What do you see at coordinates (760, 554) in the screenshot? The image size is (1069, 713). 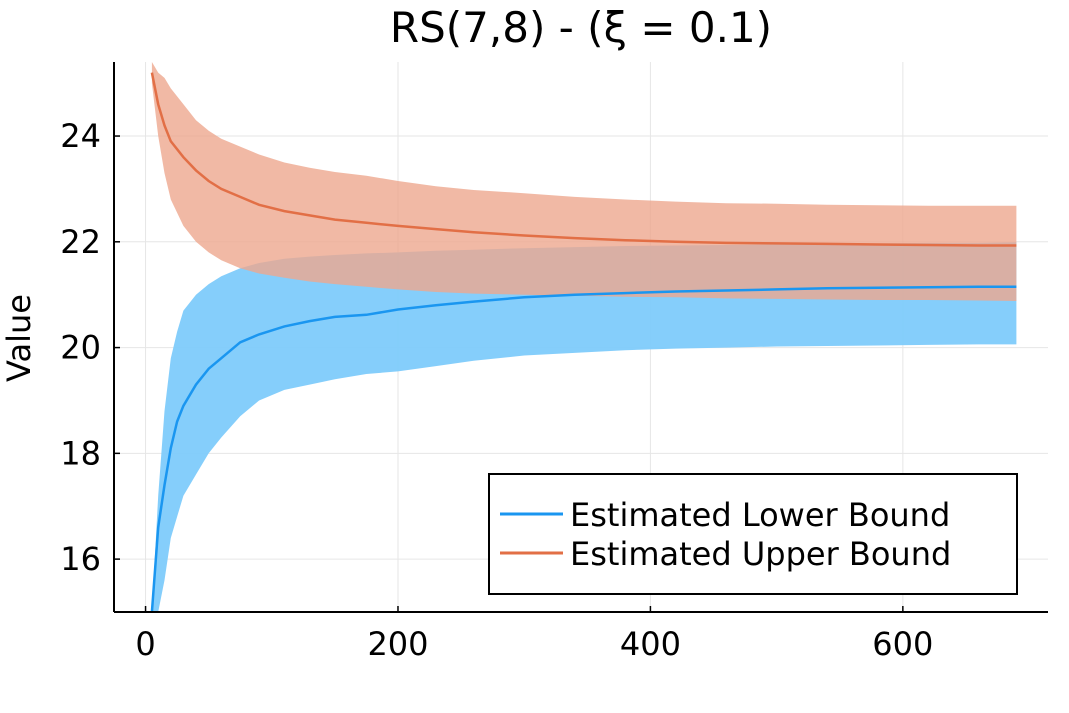 I see `legend-label-upper: Estimated Upper Bound` at bounding box center [760, 554].